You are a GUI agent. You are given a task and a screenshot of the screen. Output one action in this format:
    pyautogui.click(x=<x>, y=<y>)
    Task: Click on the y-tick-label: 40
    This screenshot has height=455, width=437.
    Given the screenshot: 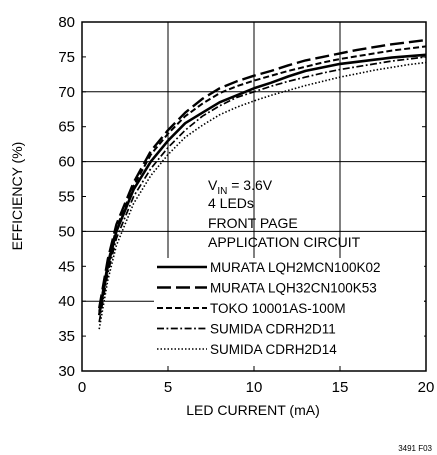 What is the action you would take?
    pyautogui.click(x=66, y=301)
    